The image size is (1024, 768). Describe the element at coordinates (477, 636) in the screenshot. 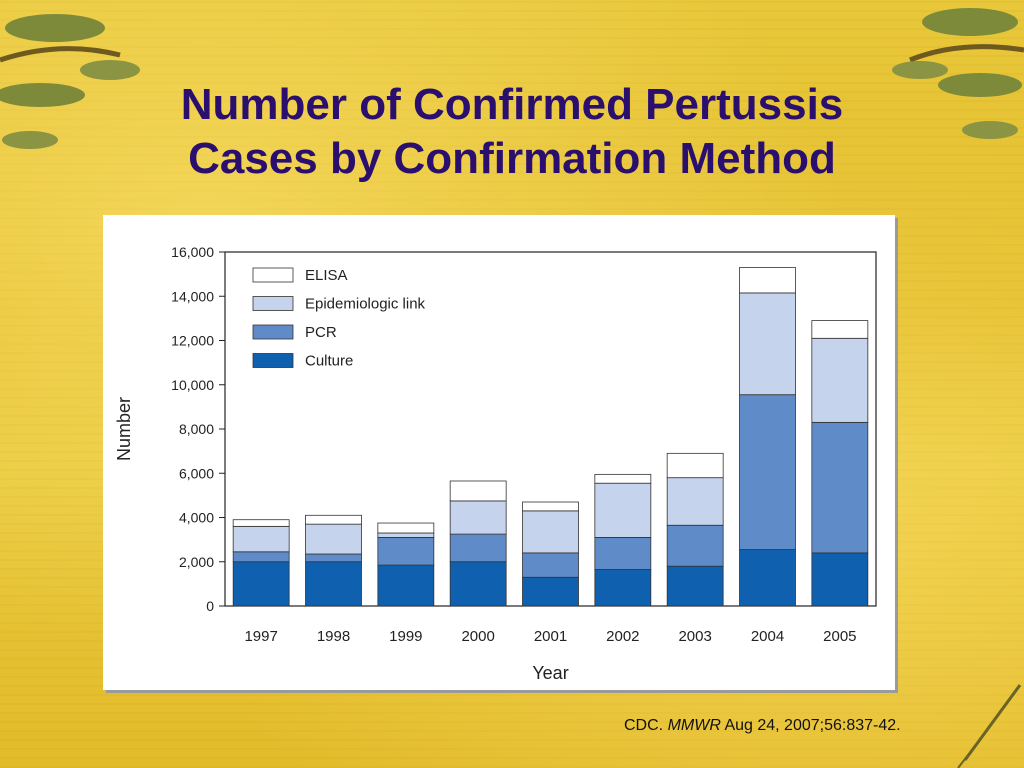

I see `x-tick-label: 2000` at that location.